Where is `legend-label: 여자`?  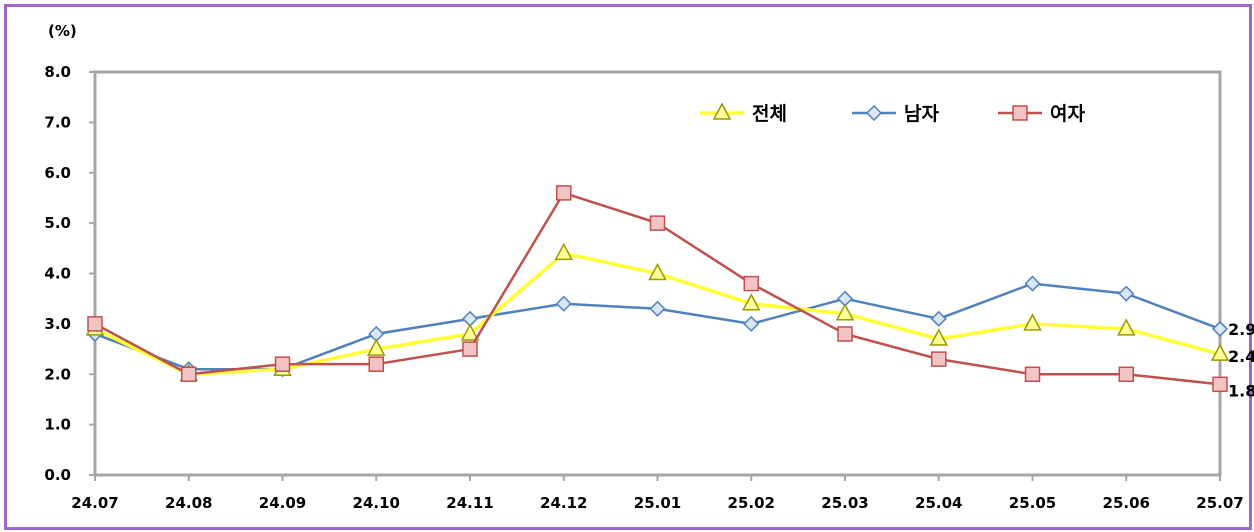
legend-label: 여자 is located at coordinates (1067, 114).